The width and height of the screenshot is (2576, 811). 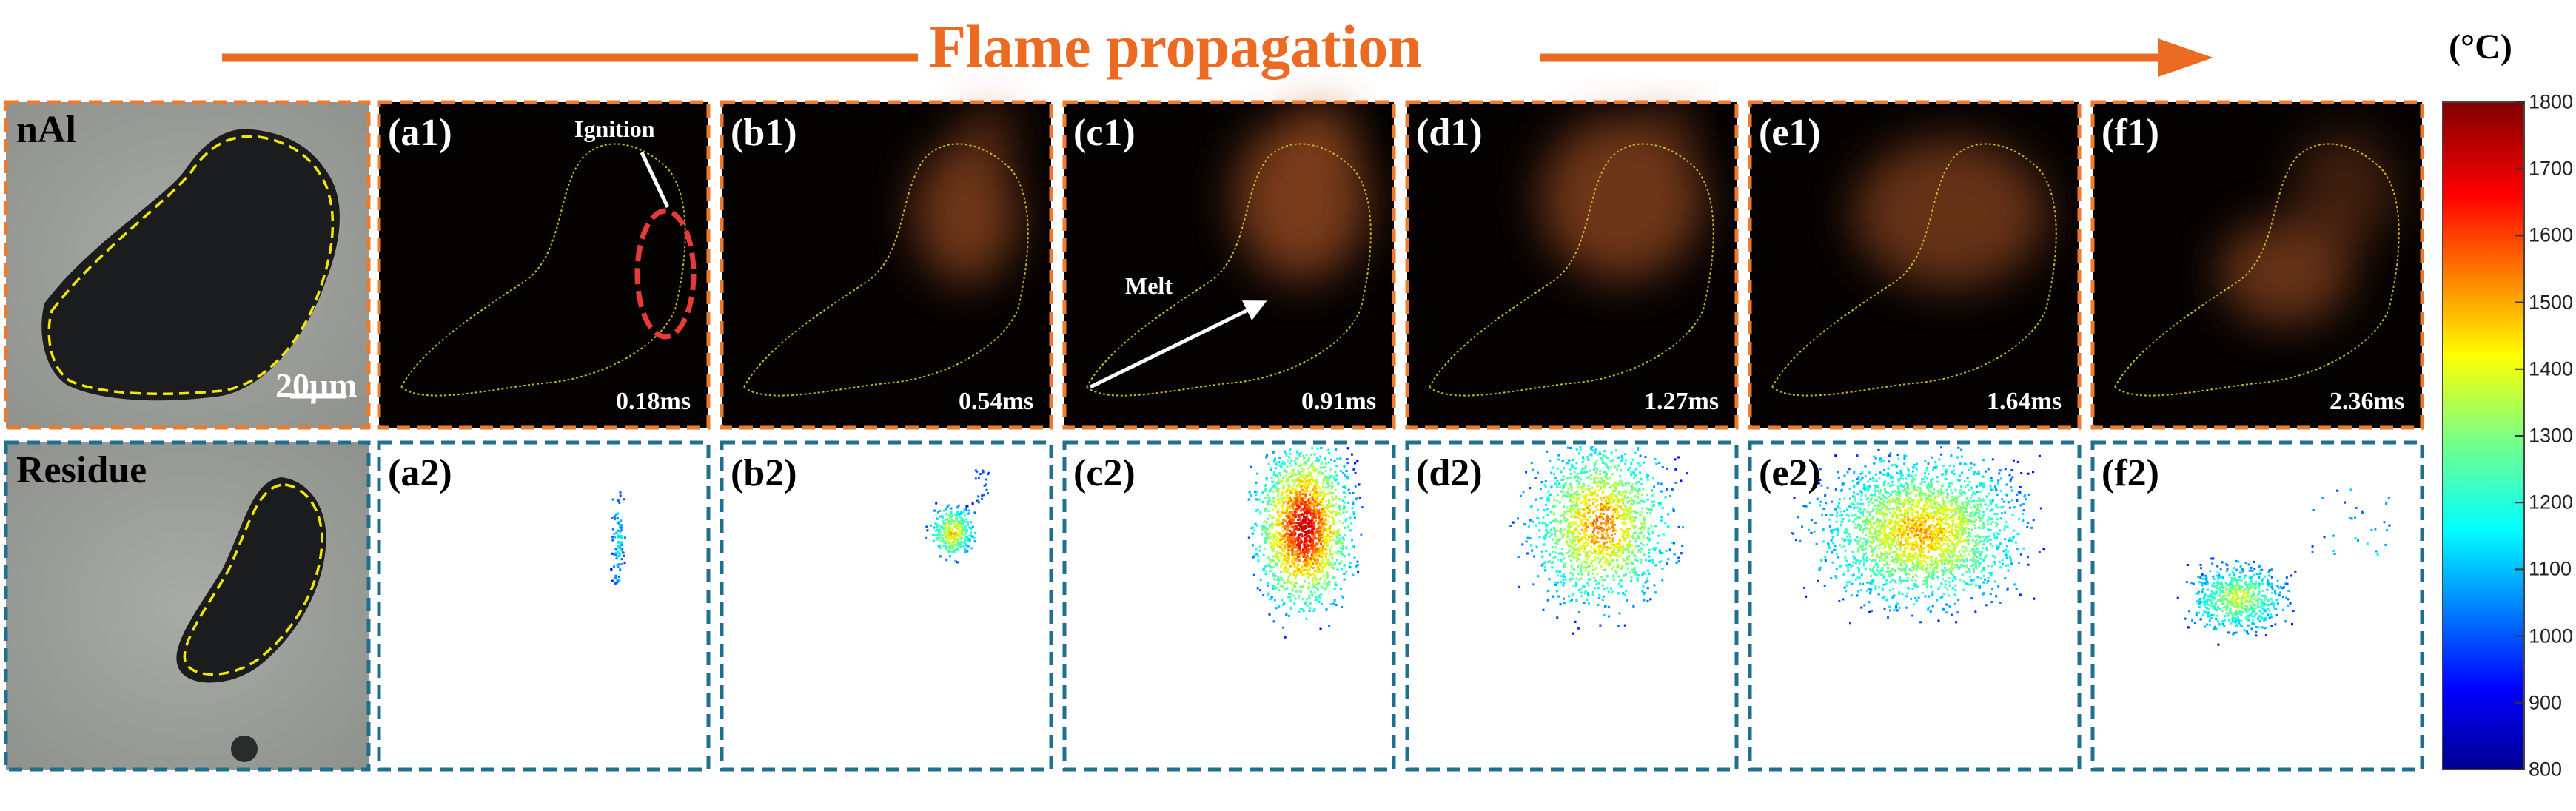 I want to click on thermal-panel-2-time: 0.54ms, so click(x=996, y=401).